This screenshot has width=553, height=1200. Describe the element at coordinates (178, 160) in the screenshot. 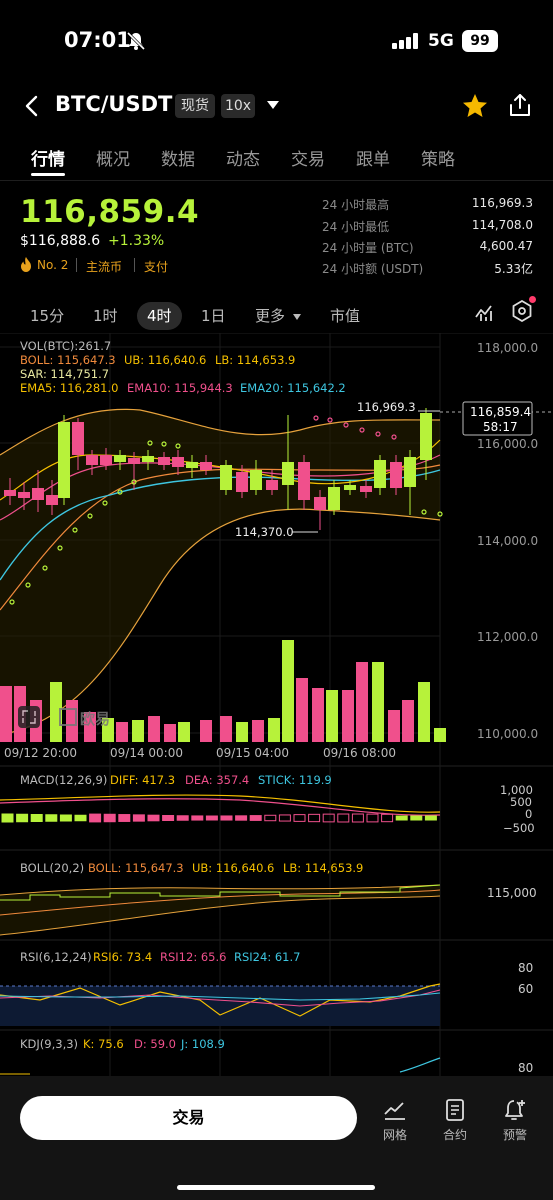

I see `tab-data: 数据` at that location.